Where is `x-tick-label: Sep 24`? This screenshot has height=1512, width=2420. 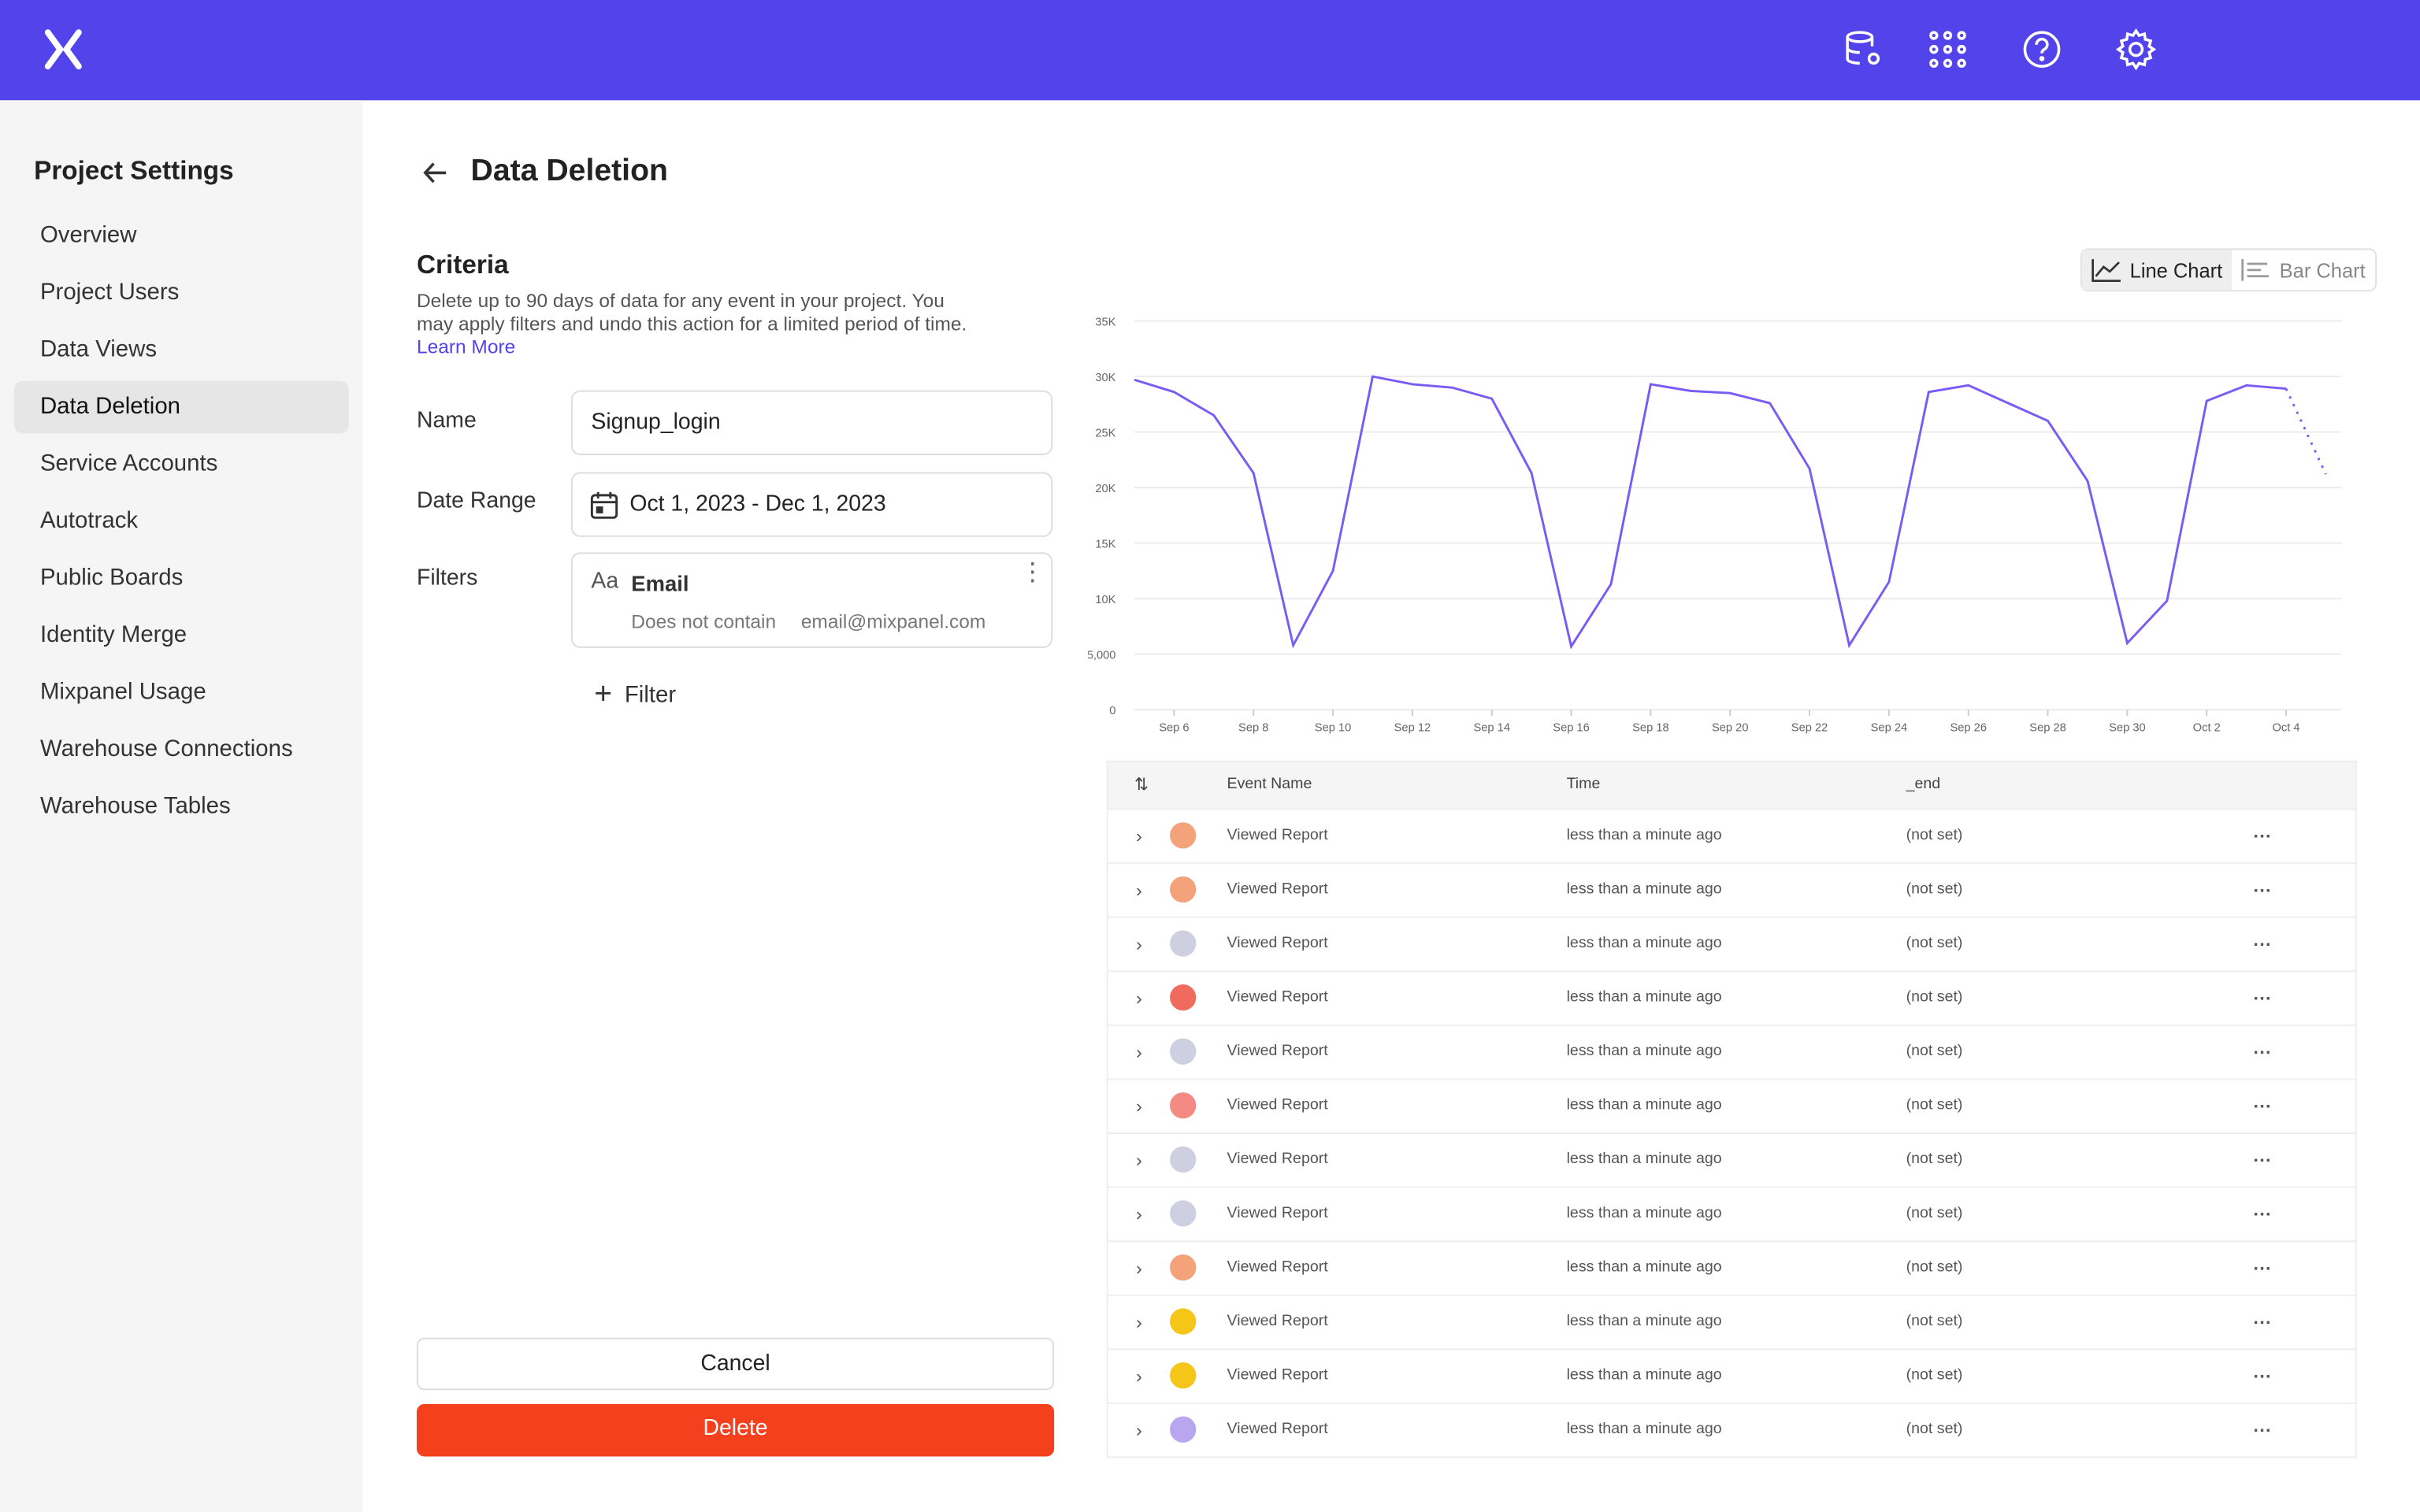
x-tick-label: Sep 24 is located at coordinates (1889, 728).